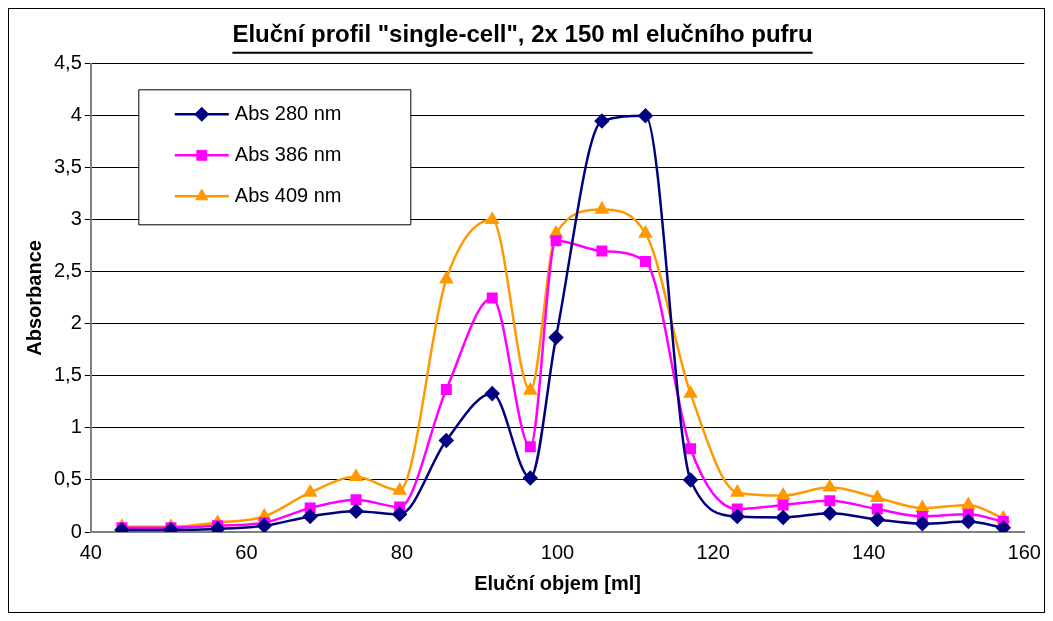 The width and height of the screenshot is (1053, 621). Describe the element at coordinates (76, 114) in the screenshot. I see `y-tick-label: 4` at that location.